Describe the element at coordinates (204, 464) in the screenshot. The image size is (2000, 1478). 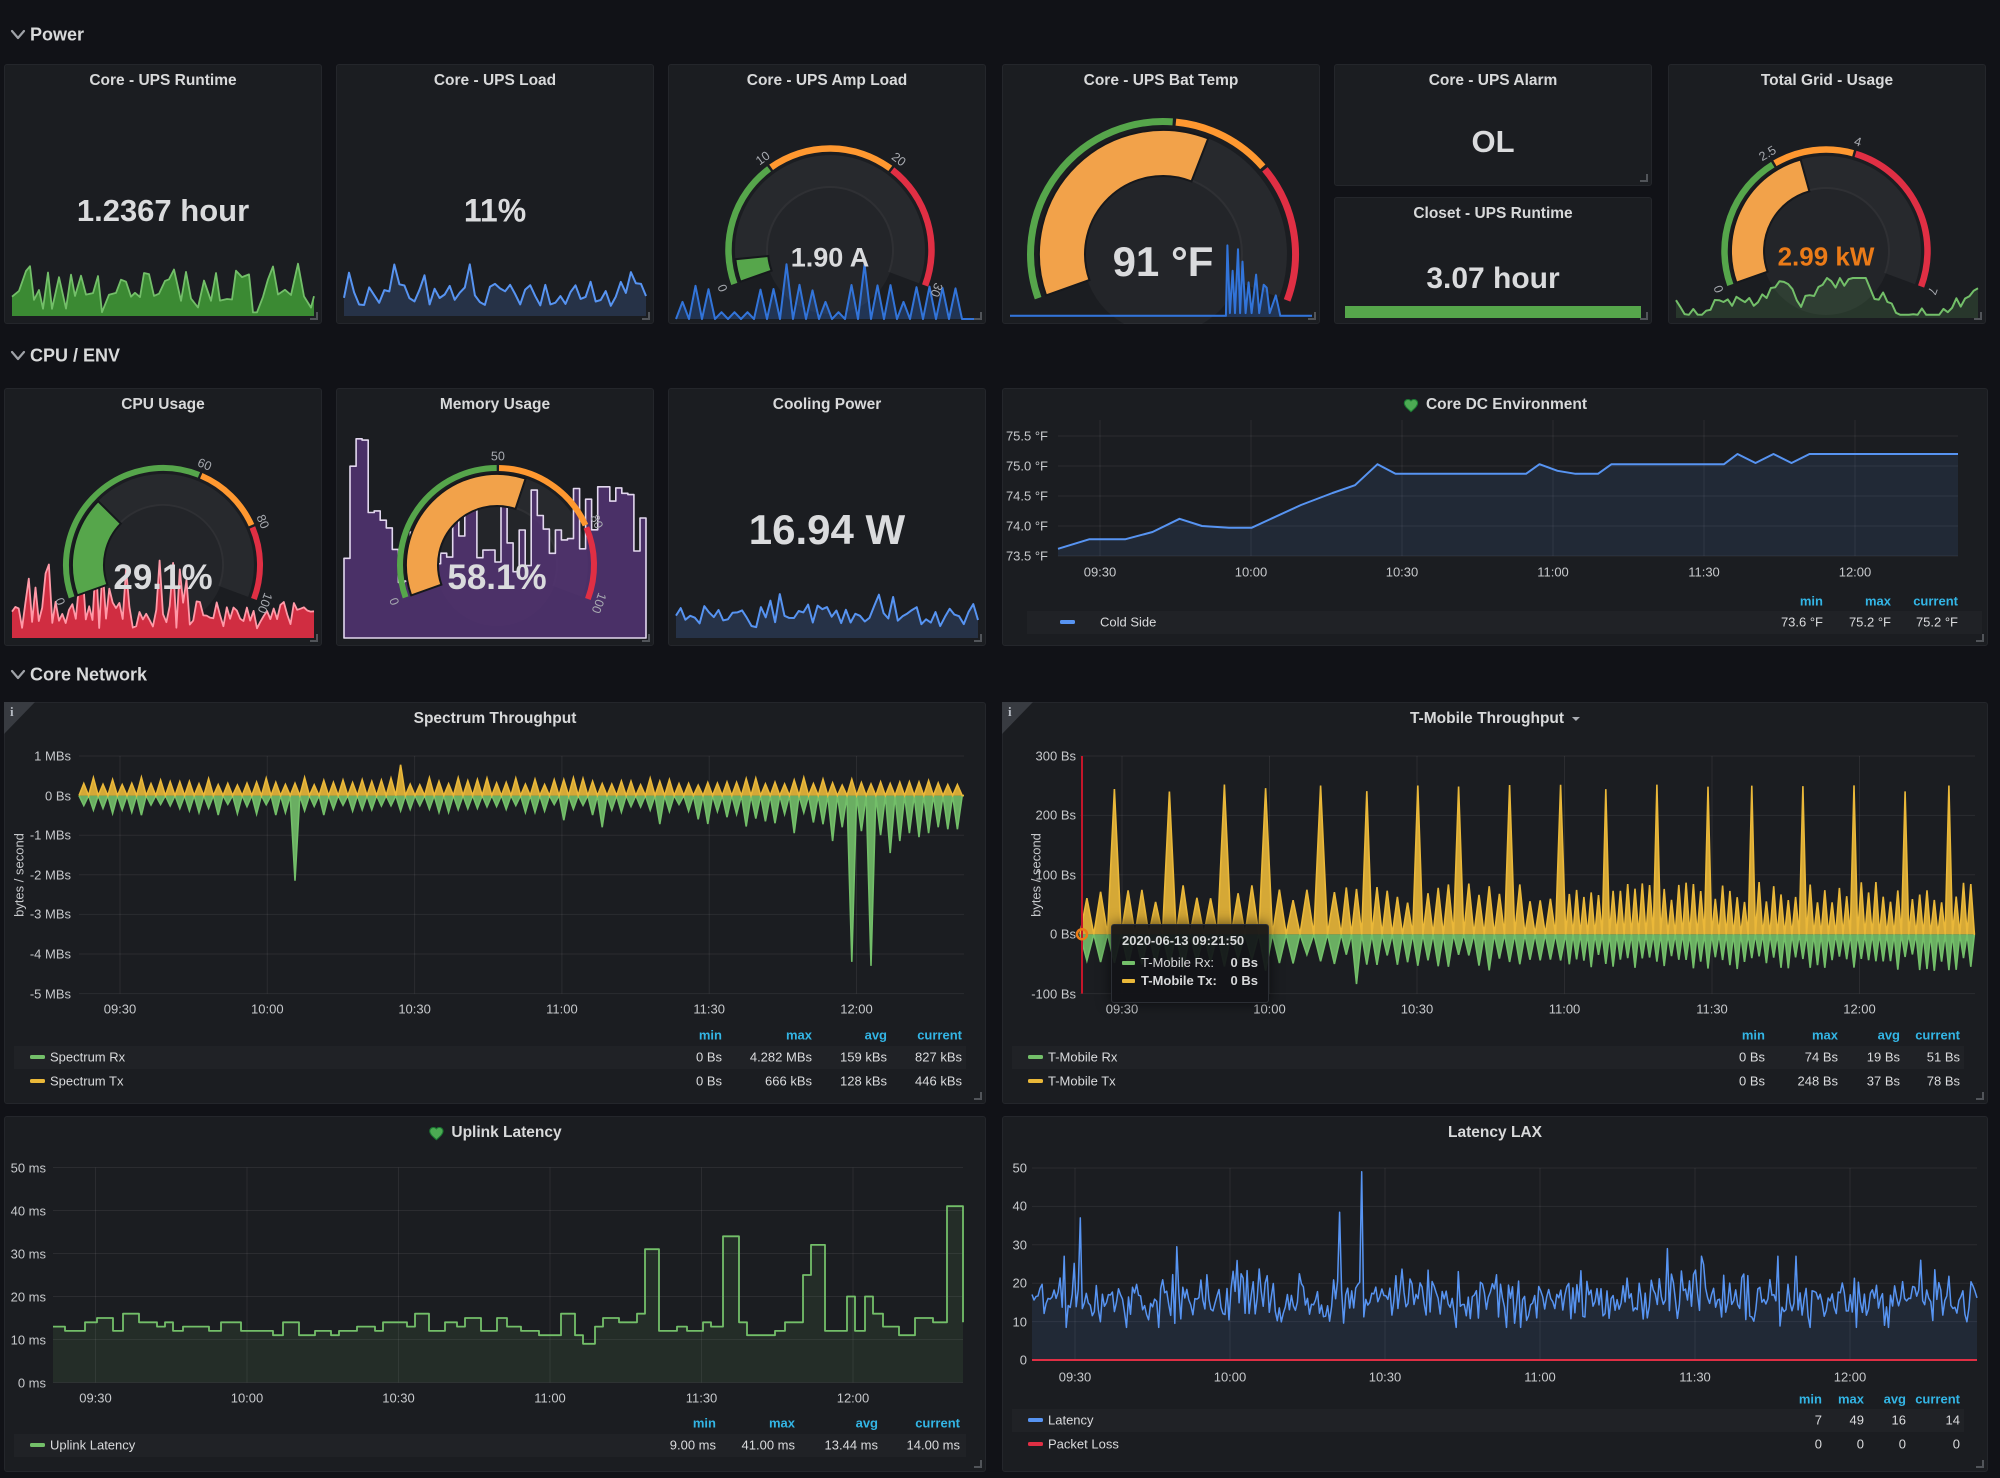
I see `svg-text: 60` at that location.